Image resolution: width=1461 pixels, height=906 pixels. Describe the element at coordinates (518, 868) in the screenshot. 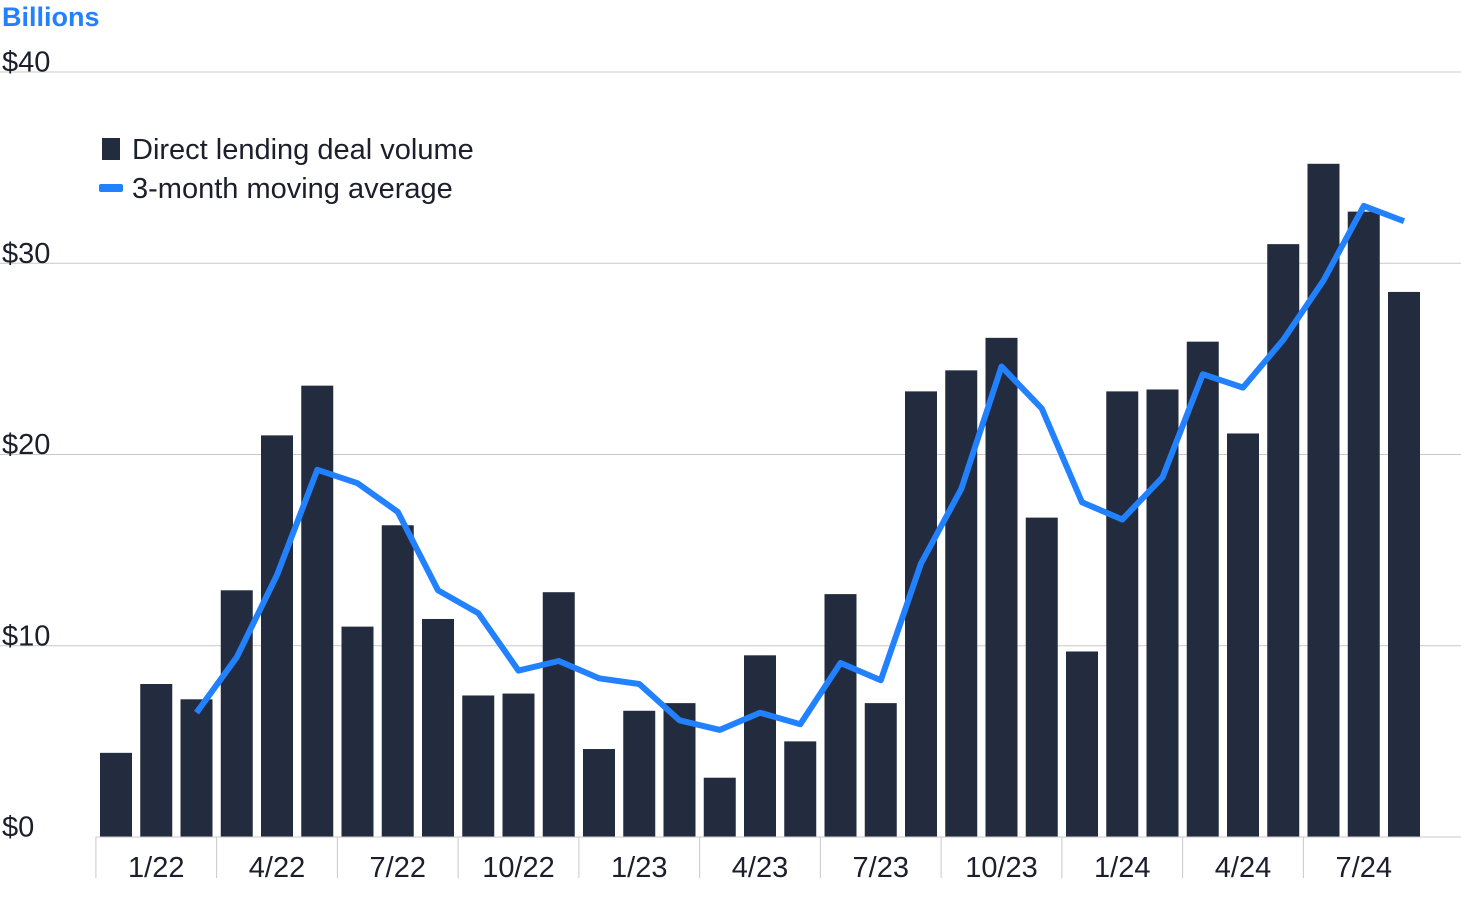

I see `x-tick-label: 10/22` at that location.